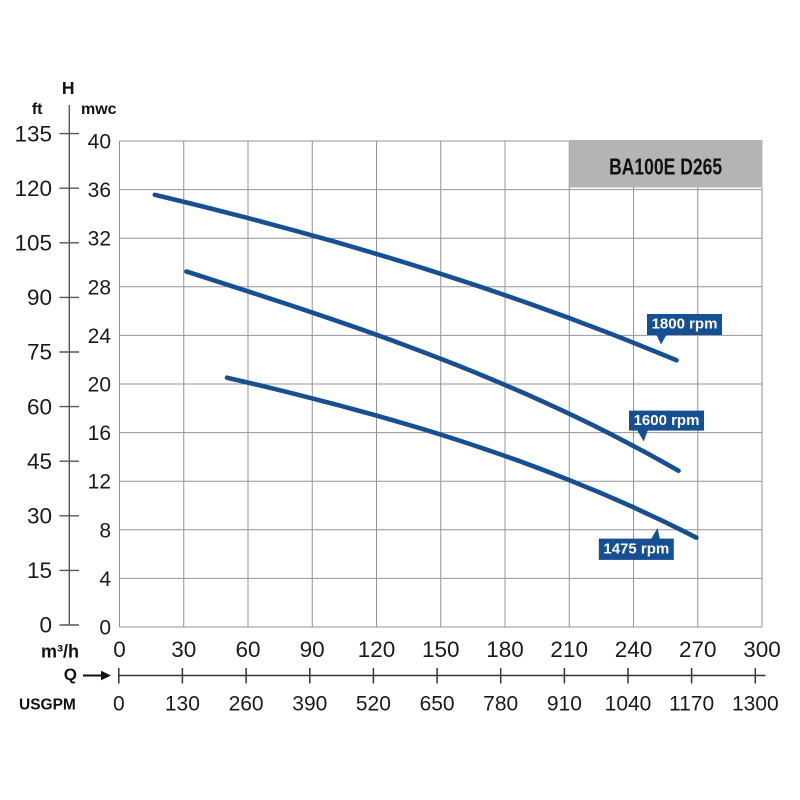 Image resolution: width=800 pixels, height=800 pixels. Describe the element at coordinates (105, 579) in the screenshot. I see `svg-text: 4` at that location.